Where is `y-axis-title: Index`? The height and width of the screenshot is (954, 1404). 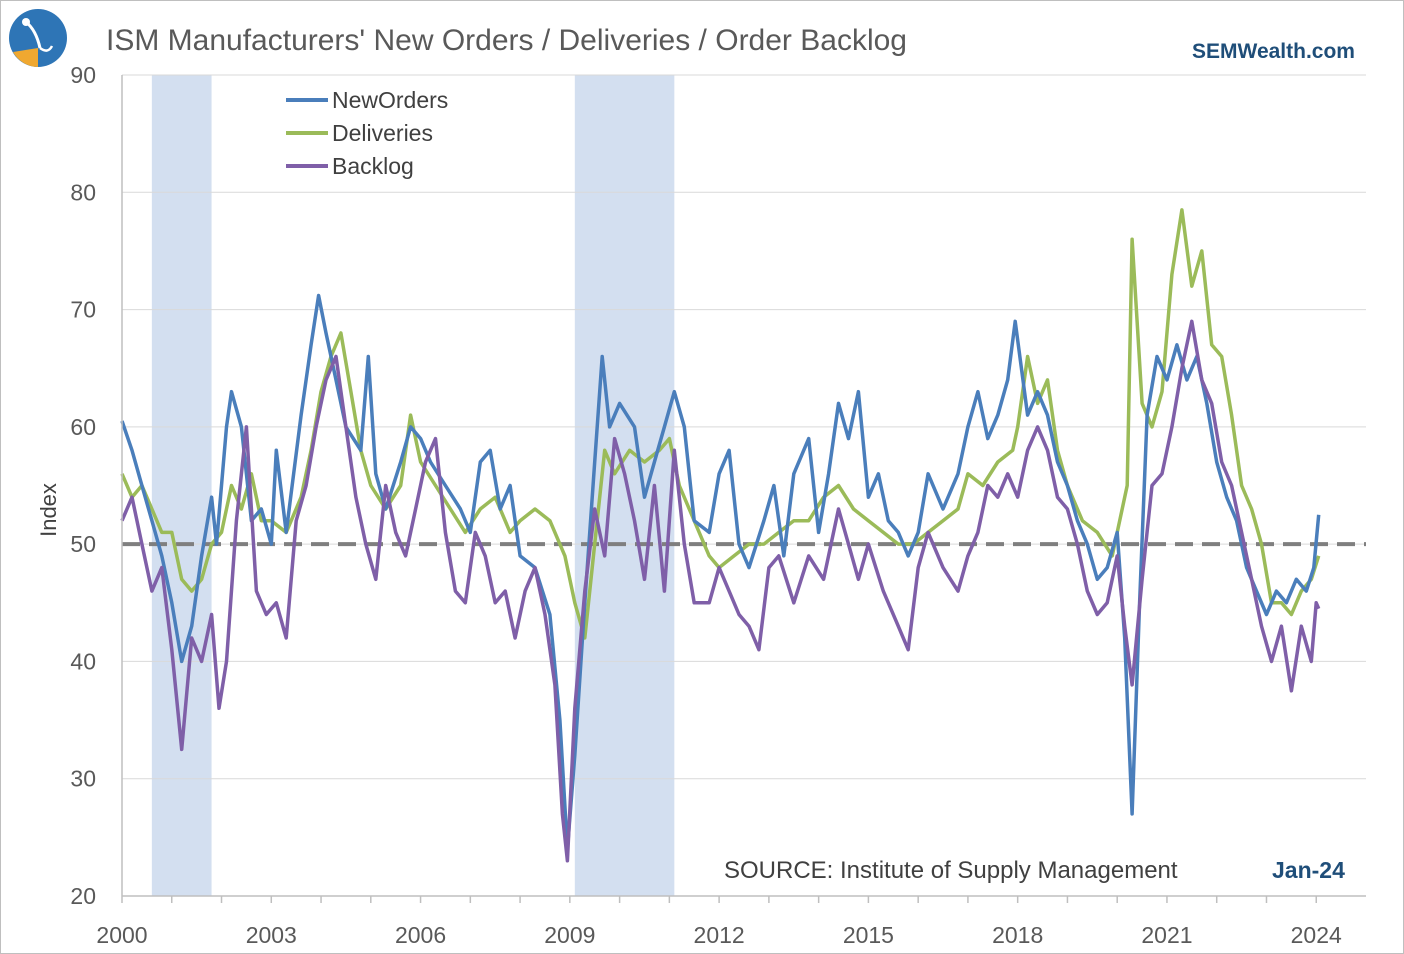
y-axis-title: Index is located at coordinates (48, 510).